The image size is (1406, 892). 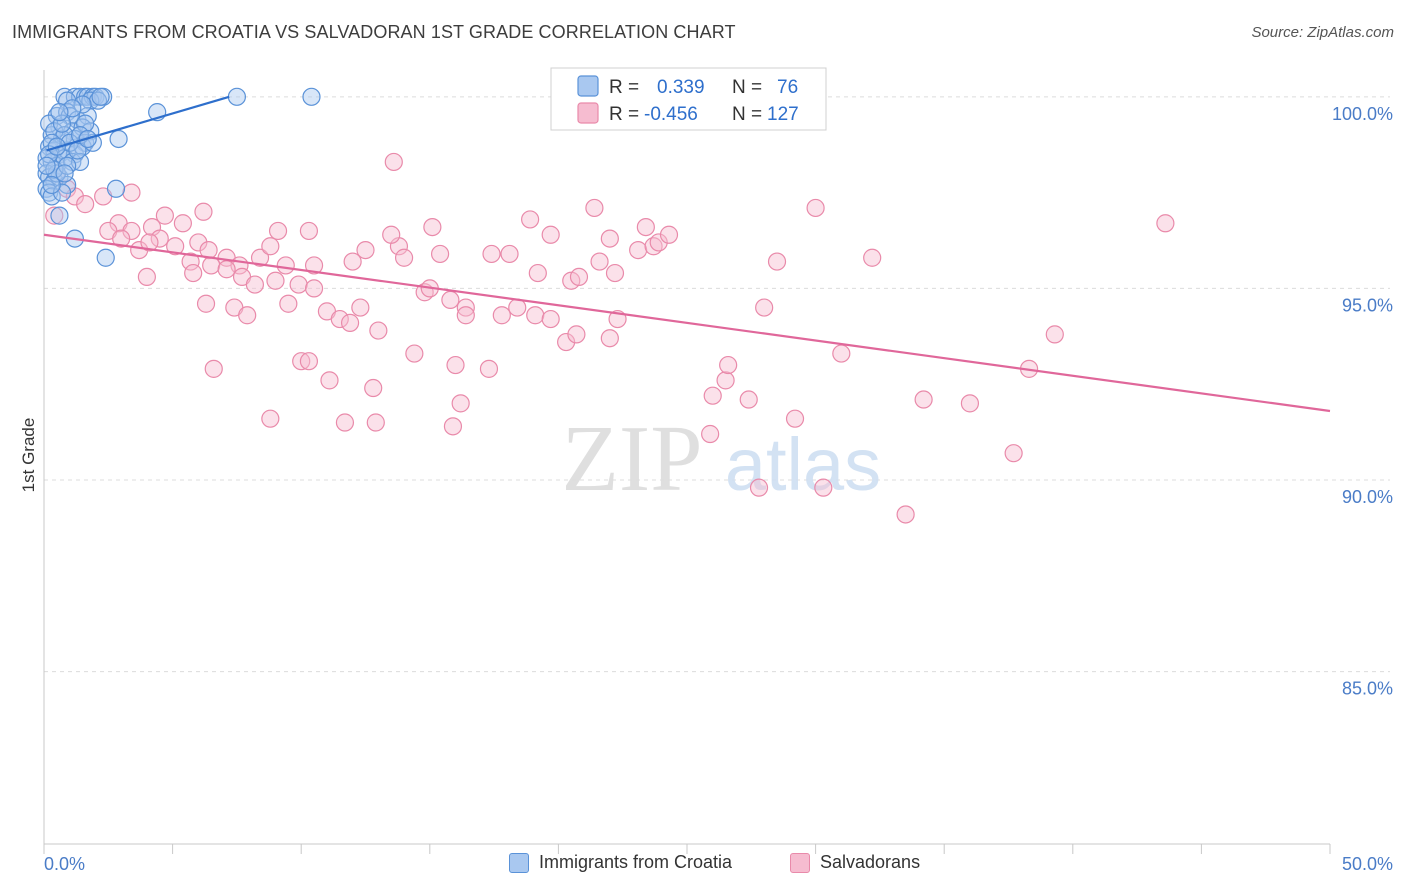 What do you see at coordinates (1367, 689) in the screenshot?
I see `y-tick-label: 85.0%` at bounding box center [1367, 689].